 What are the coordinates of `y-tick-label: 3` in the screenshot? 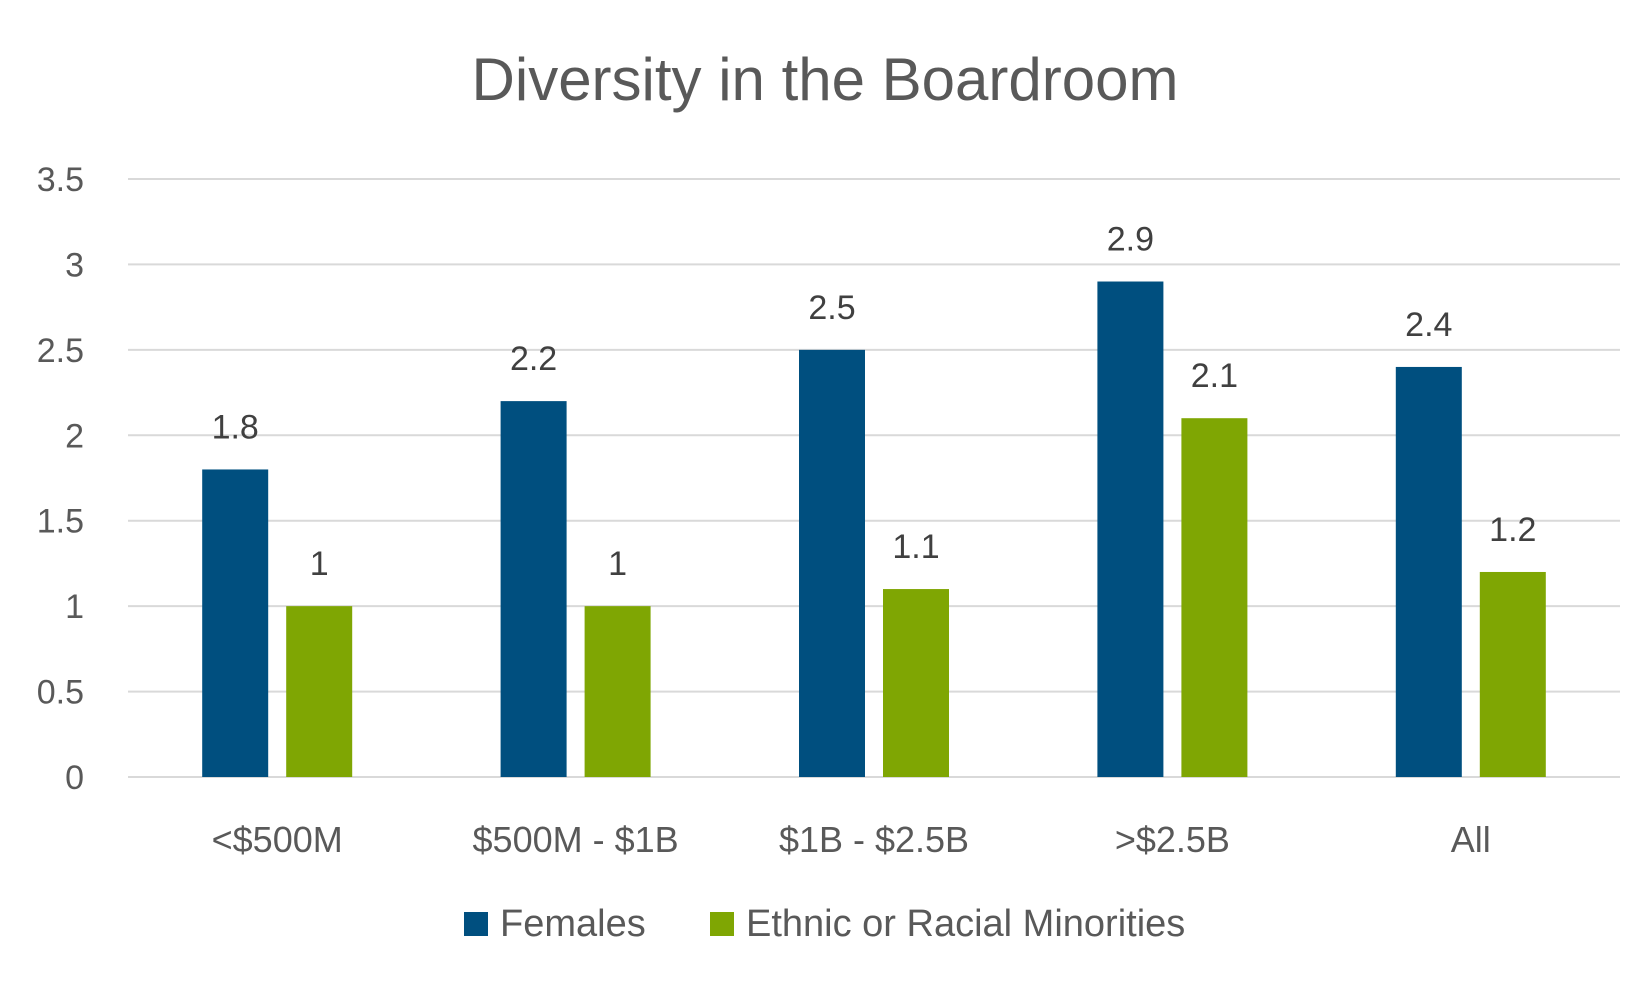 It's located at (74, 265).